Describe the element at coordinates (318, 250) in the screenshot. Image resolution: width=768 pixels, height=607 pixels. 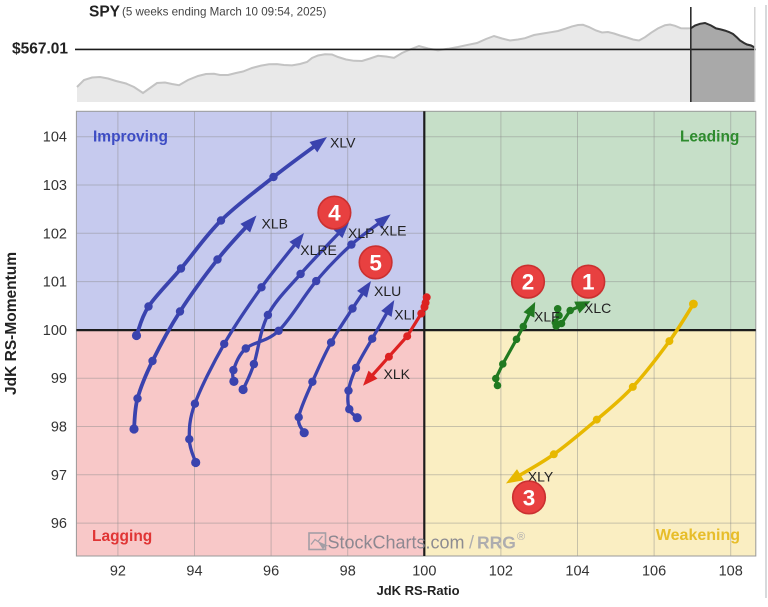
I see `svg-text: XLRE` at that location.